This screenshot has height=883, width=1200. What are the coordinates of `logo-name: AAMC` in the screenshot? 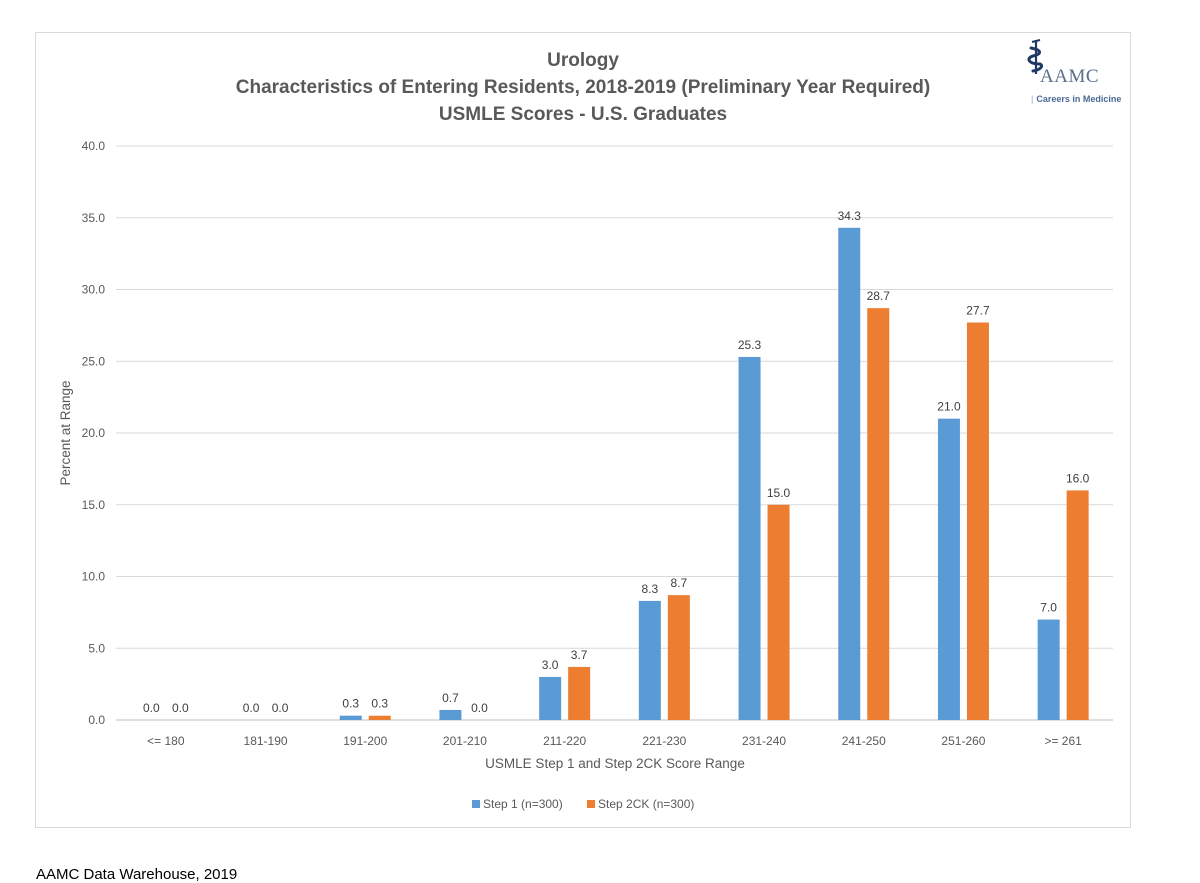 It's located at (1070, 76).